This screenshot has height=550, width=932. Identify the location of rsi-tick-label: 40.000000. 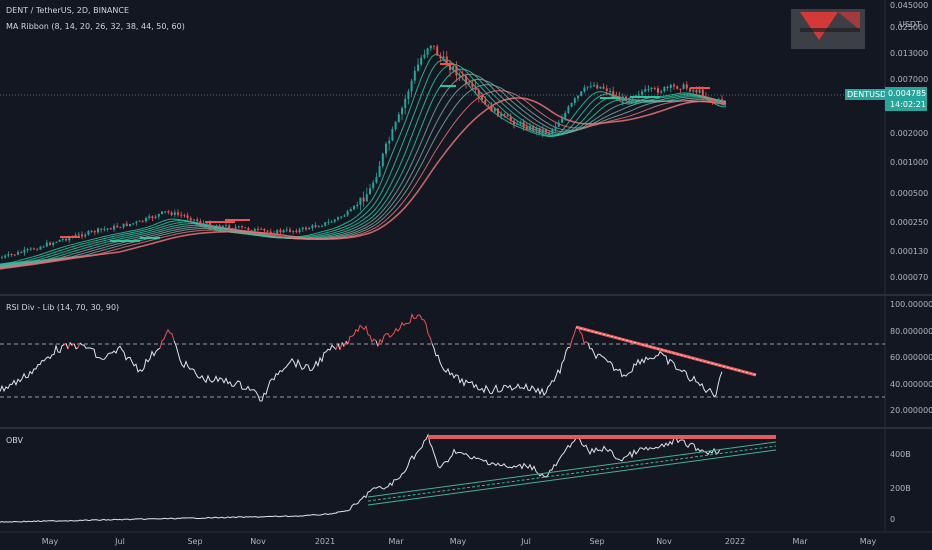
(911, 384).